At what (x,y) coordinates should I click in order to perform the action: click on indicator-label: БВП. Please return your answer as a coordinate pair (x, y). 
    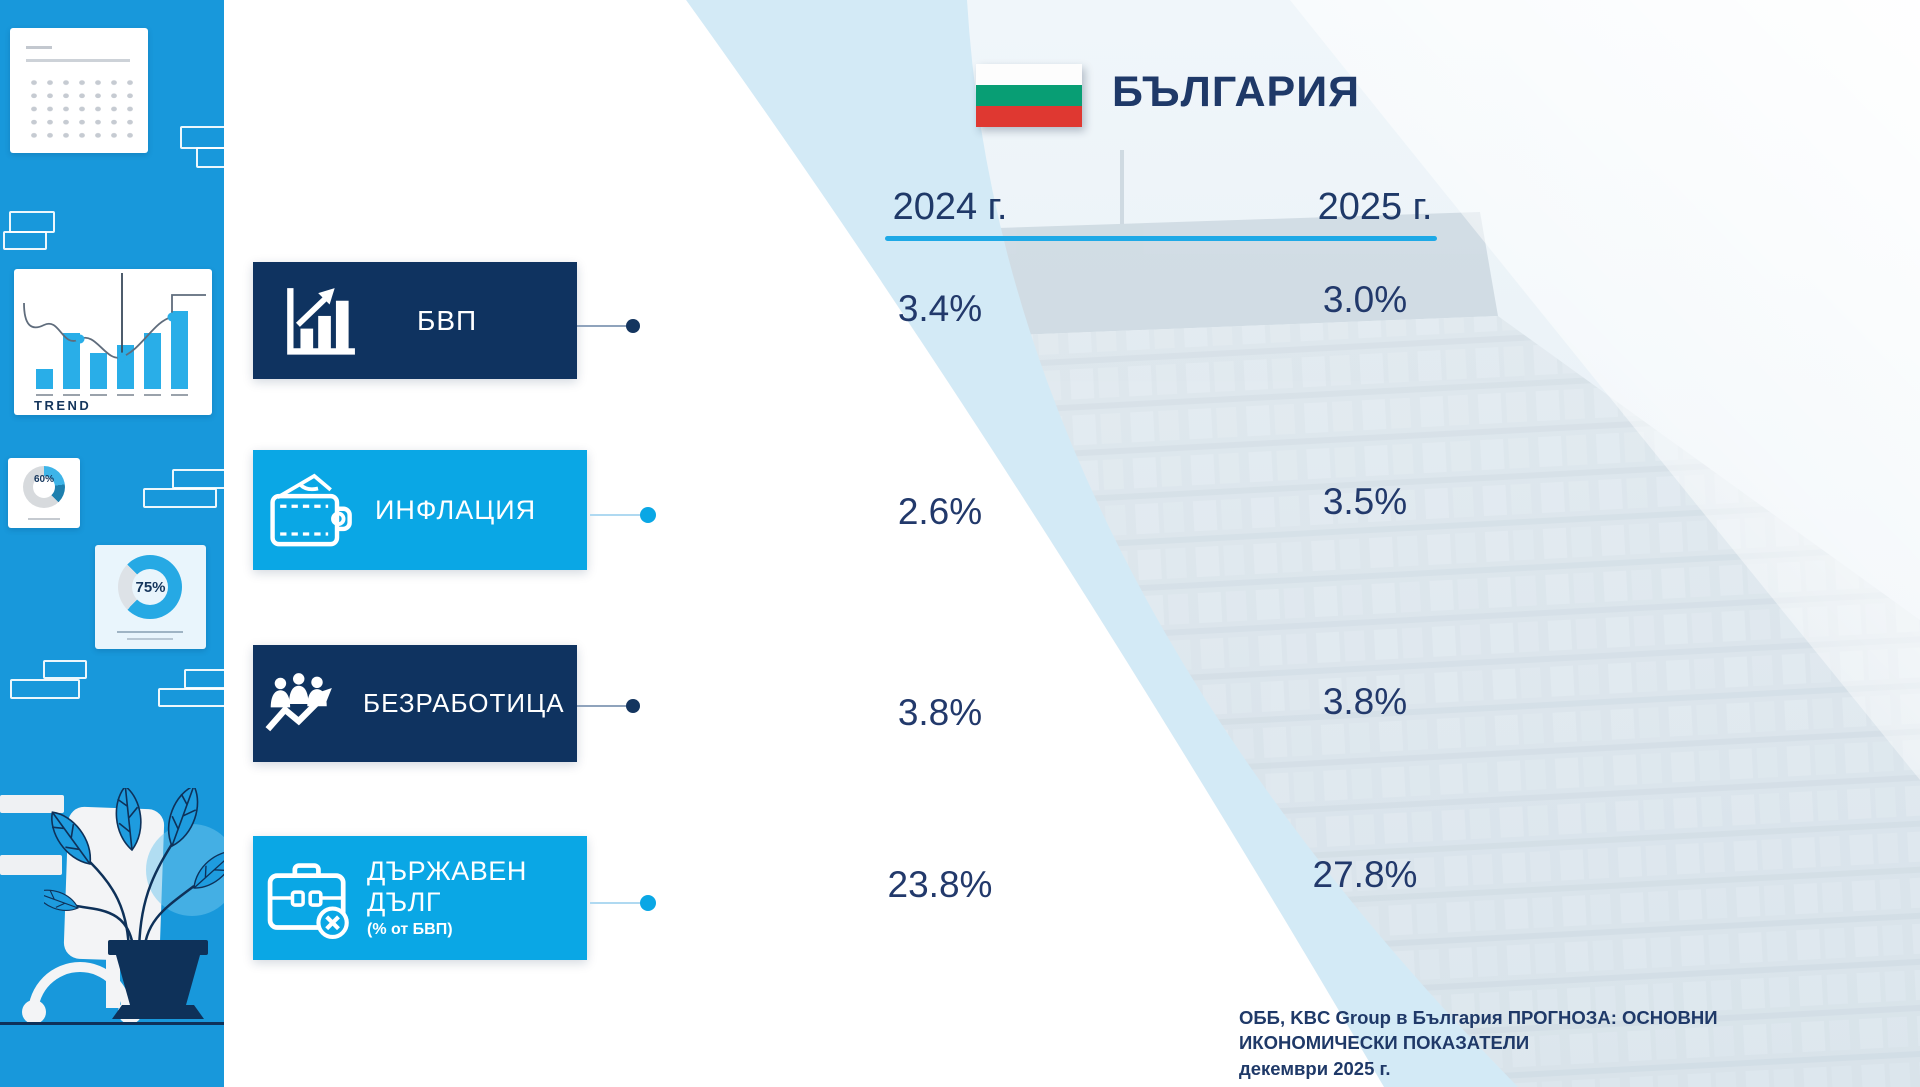
    Looking at the image, I should click on (447, 320).